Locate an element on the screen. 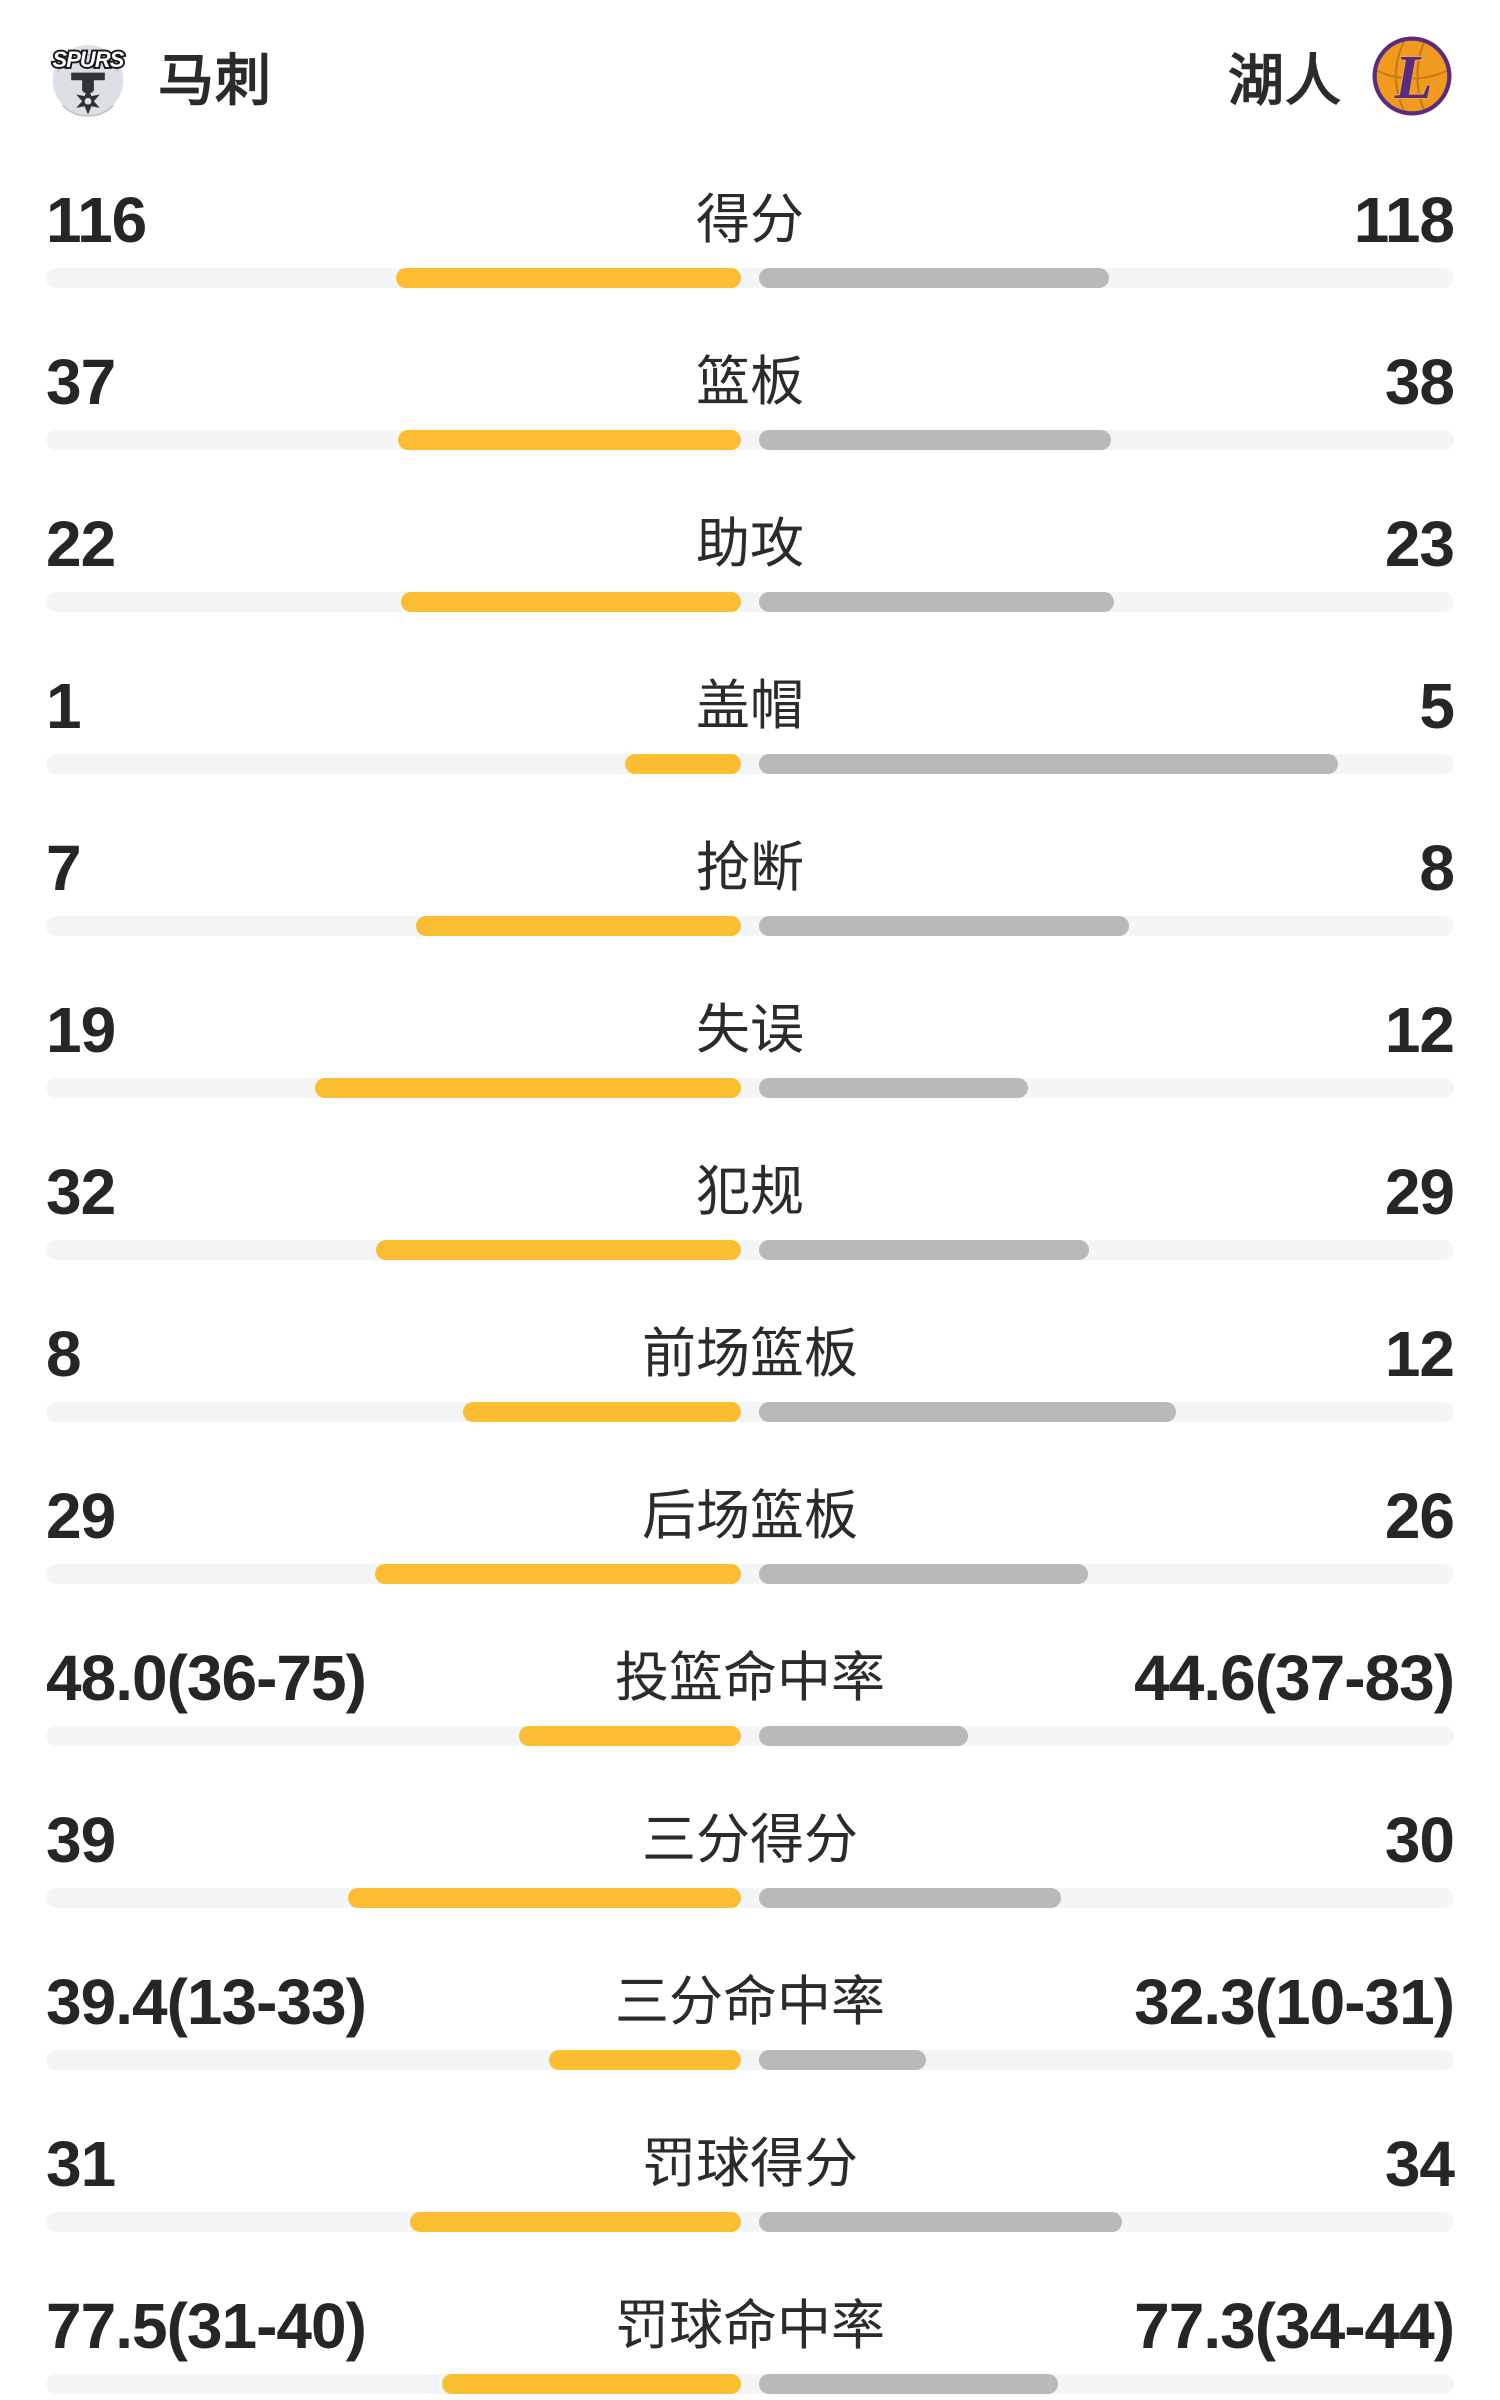  home-value: 7 is located at coordinates (64, 868).